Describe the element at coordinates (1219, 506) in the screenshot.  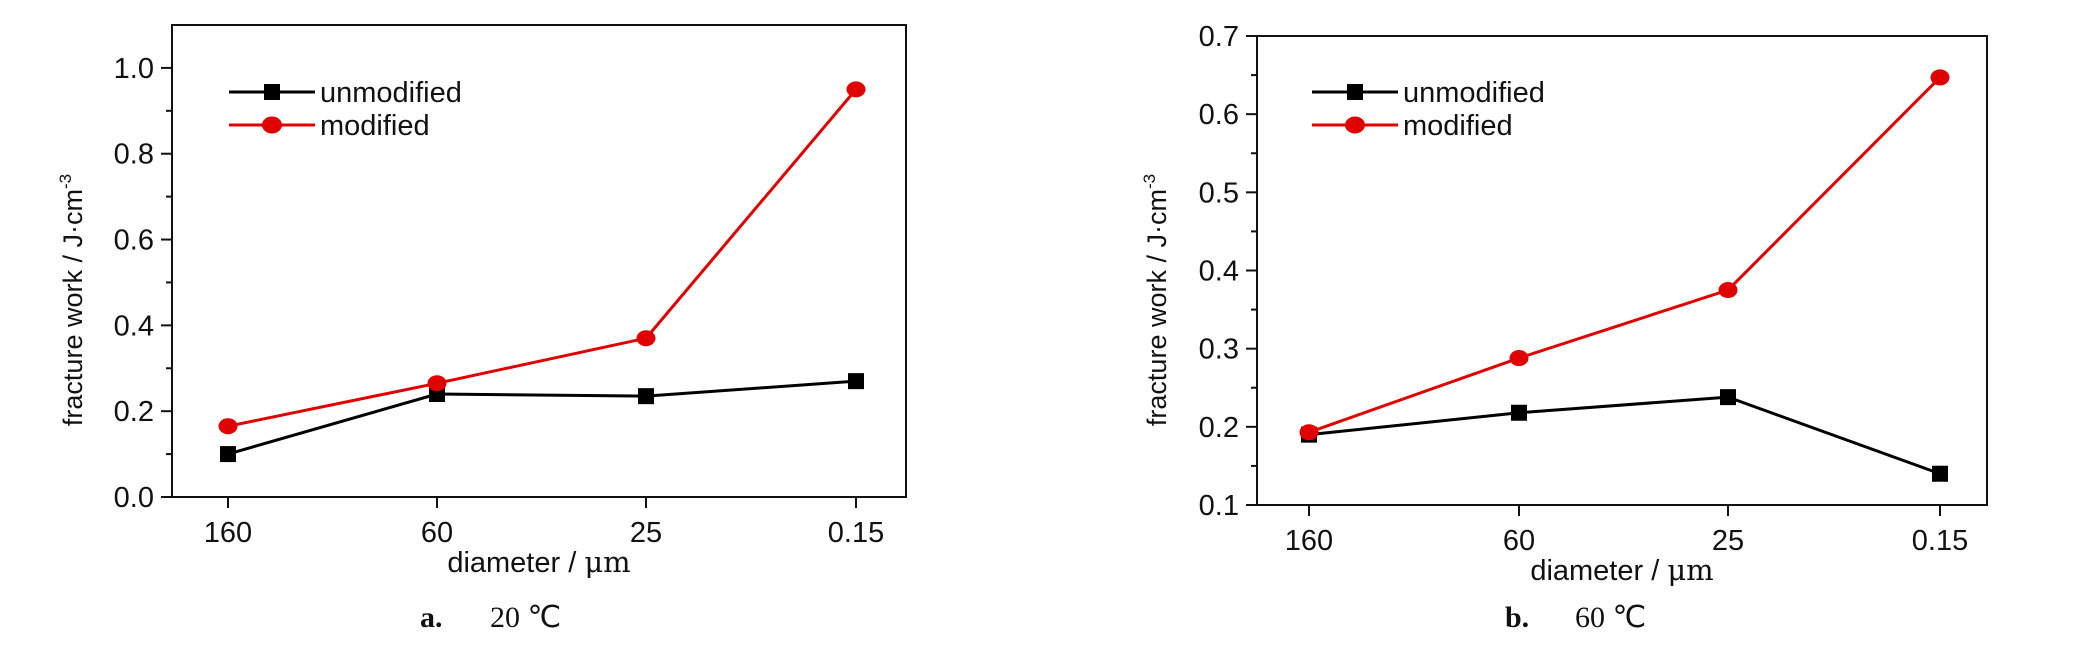
I see `y-tick-label: 0.1` at that location.